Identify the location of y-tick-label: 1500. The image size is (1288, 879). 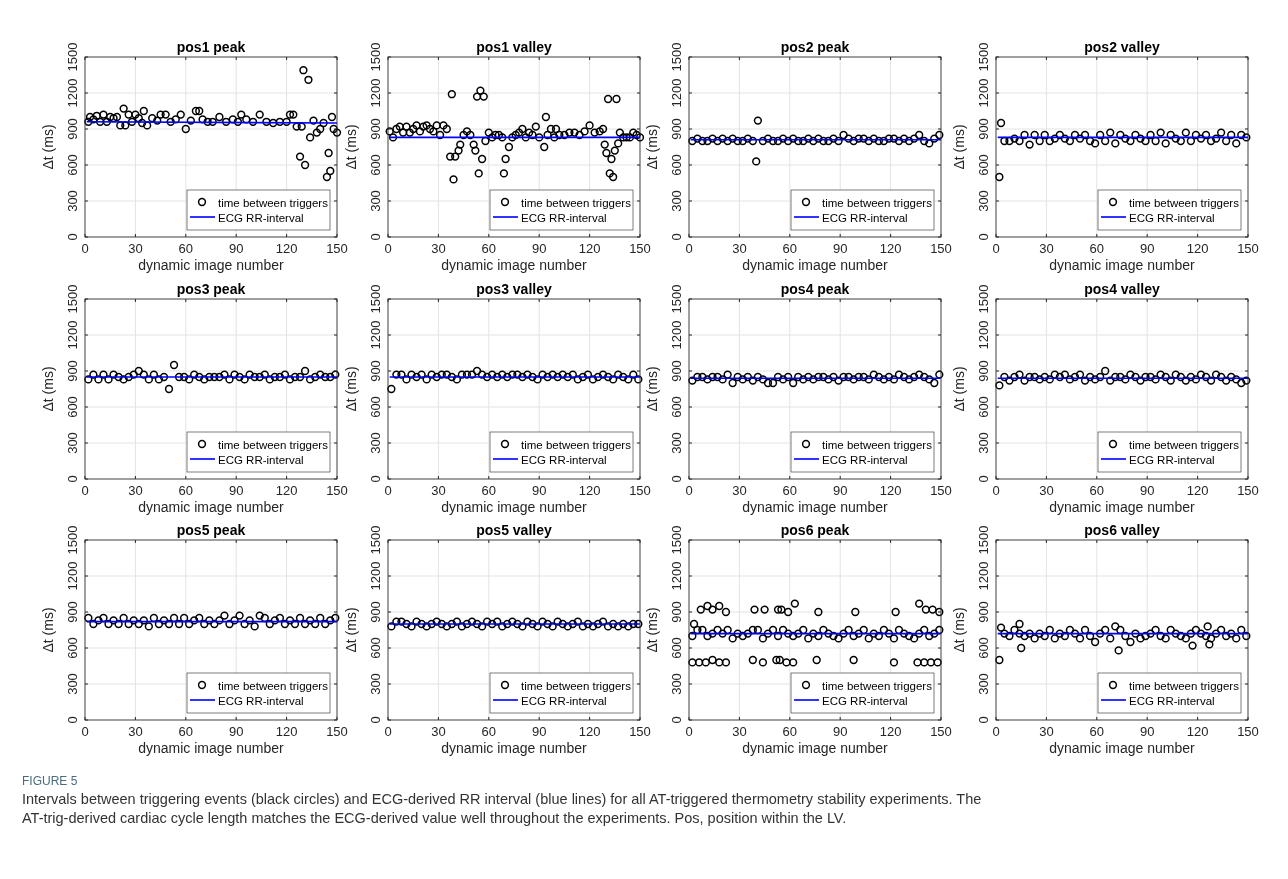
(375, 540).